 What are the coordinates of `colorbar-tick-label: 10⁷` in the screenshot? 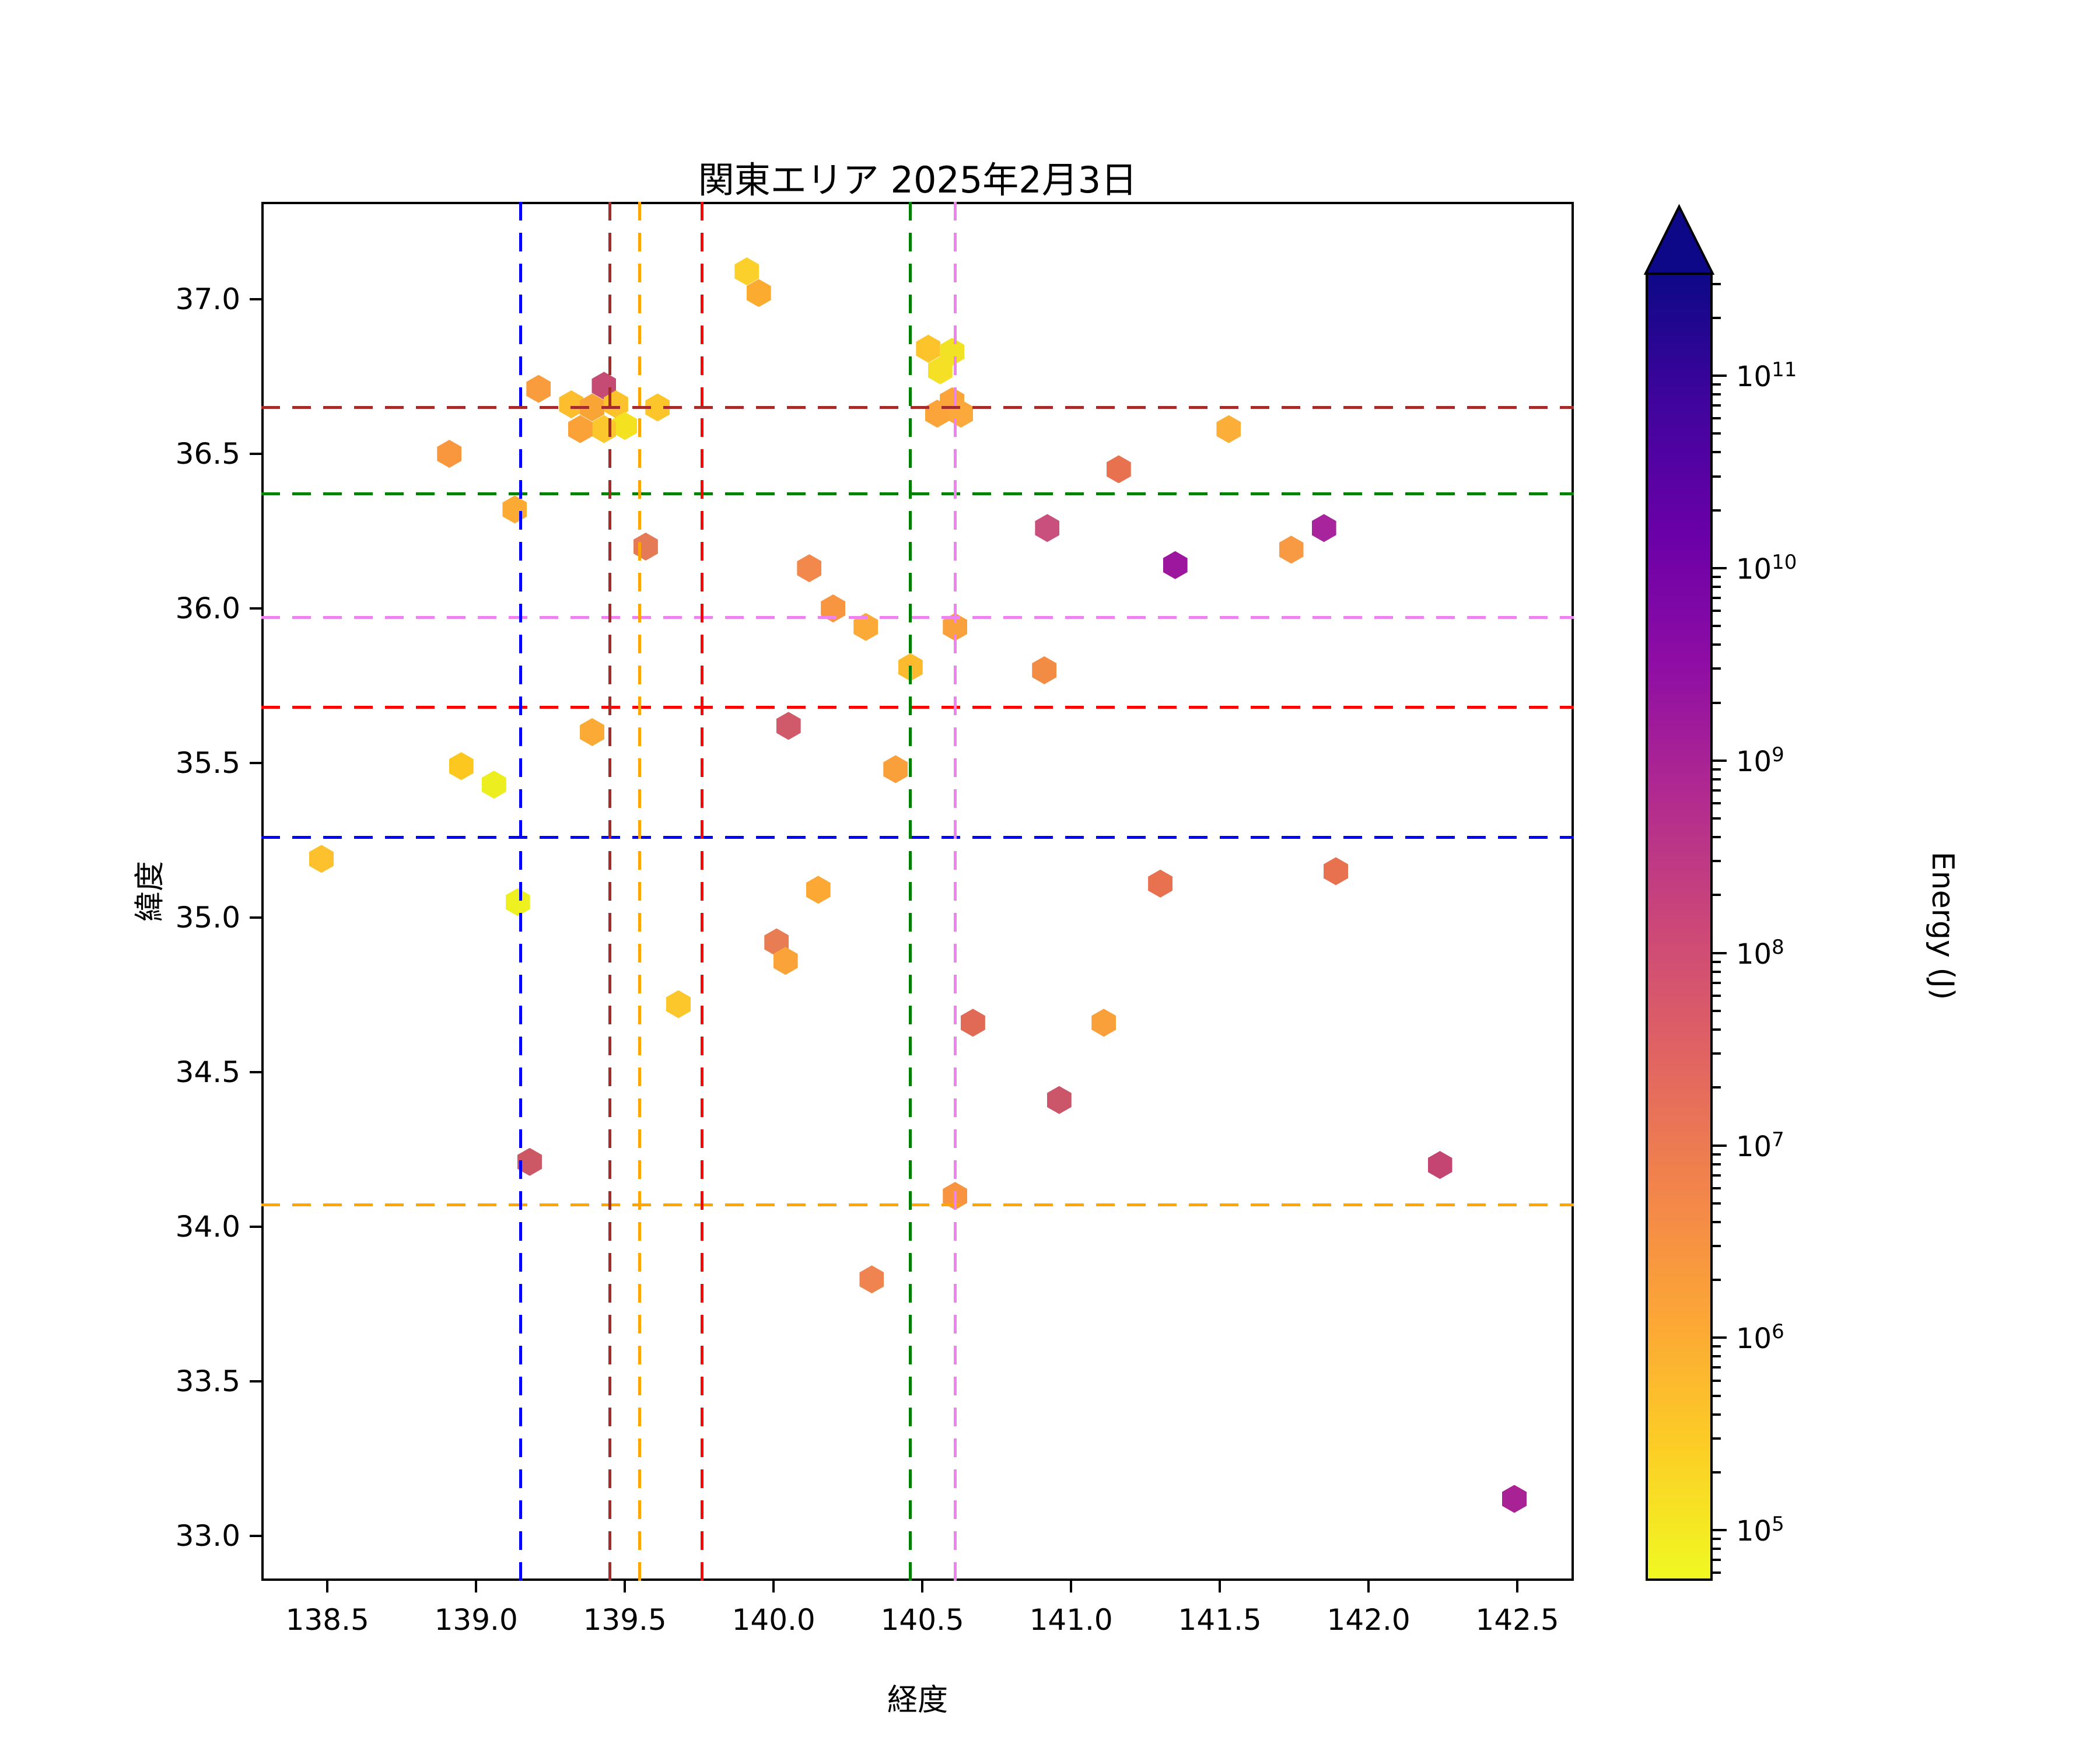 It's located at (1760, 1145).